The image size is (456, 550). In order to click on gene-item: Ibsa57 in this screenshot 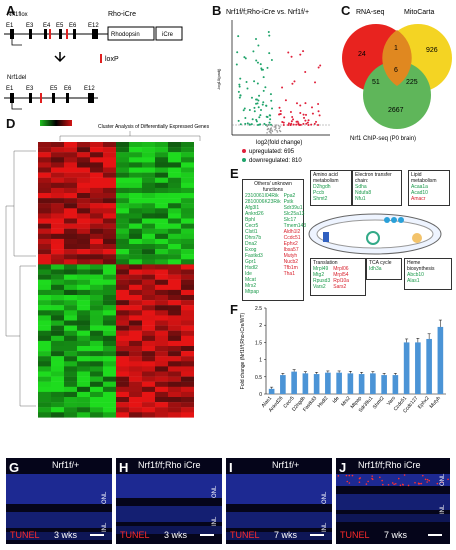, I will do `click(291, 250)`.